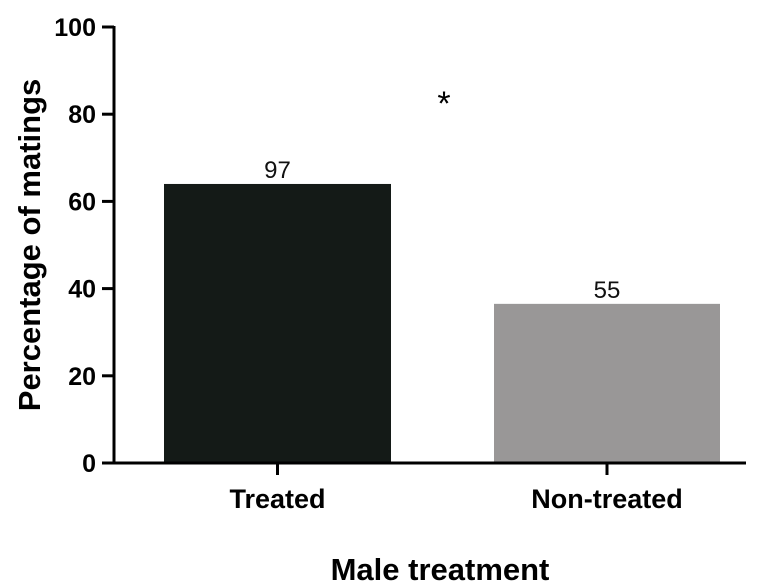 This screenshot has height=588, width=762. I want to click on annotations: *, so click(443, 104).